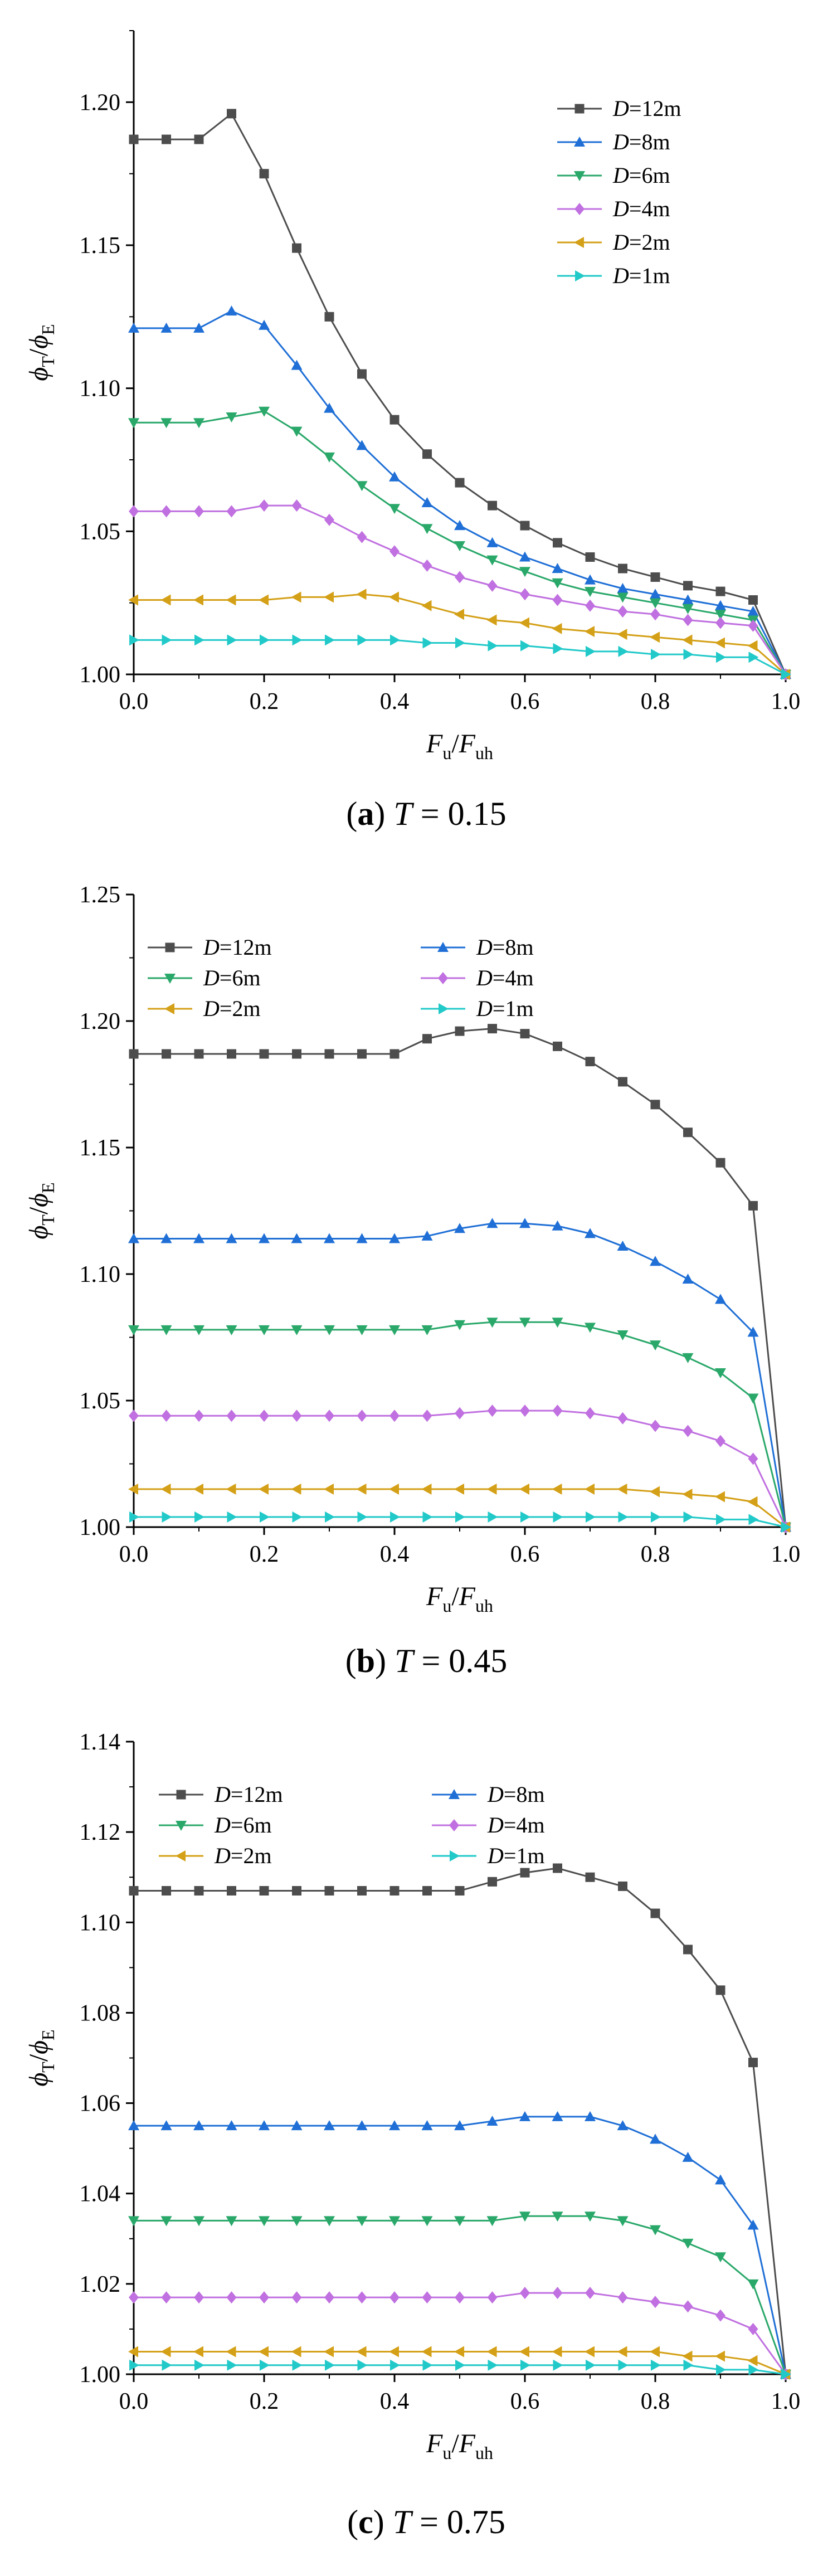 The width and height of the screenshot is (823, 2576). Describe the element at coordinates (100, 895) in the screenshot. I see `y-tick-label: 1.25` at that location.